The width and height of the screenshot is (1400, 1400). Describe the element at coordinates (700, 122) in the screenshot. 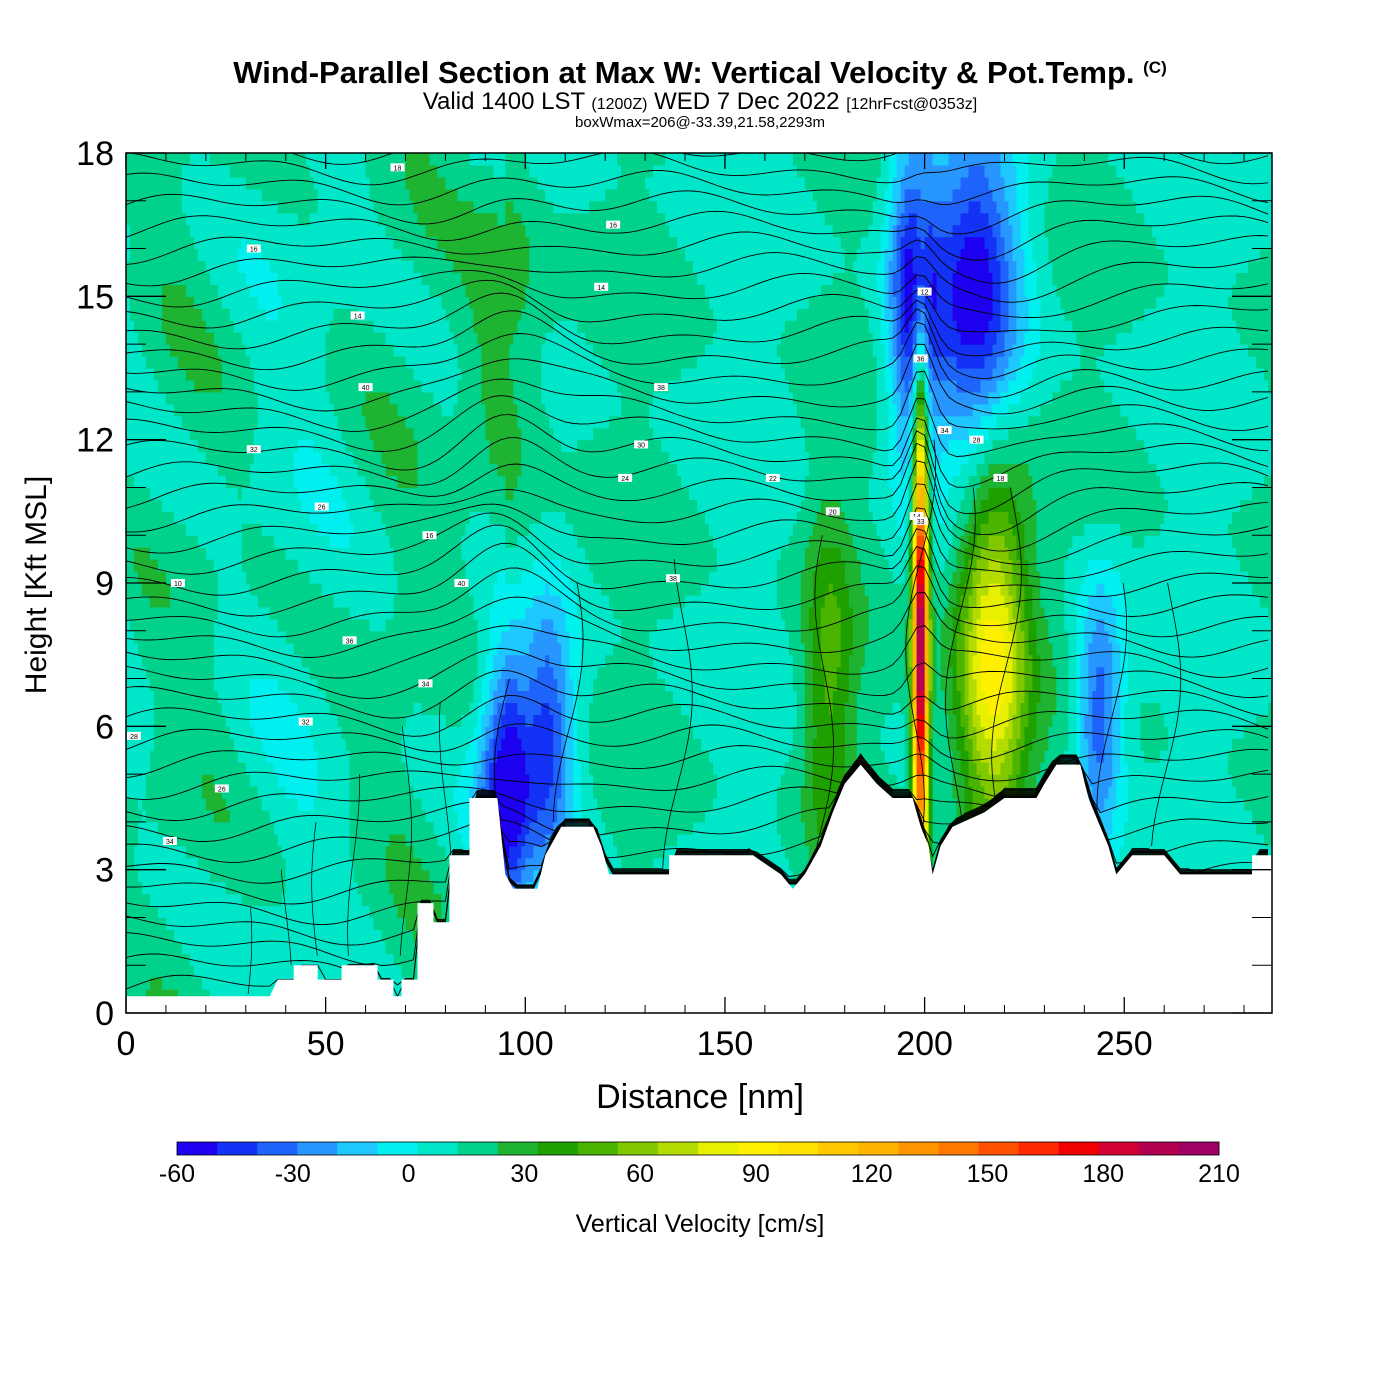

I see `box-wmax: boxWmax=206@-33.39,21.58,2293m` at that location.